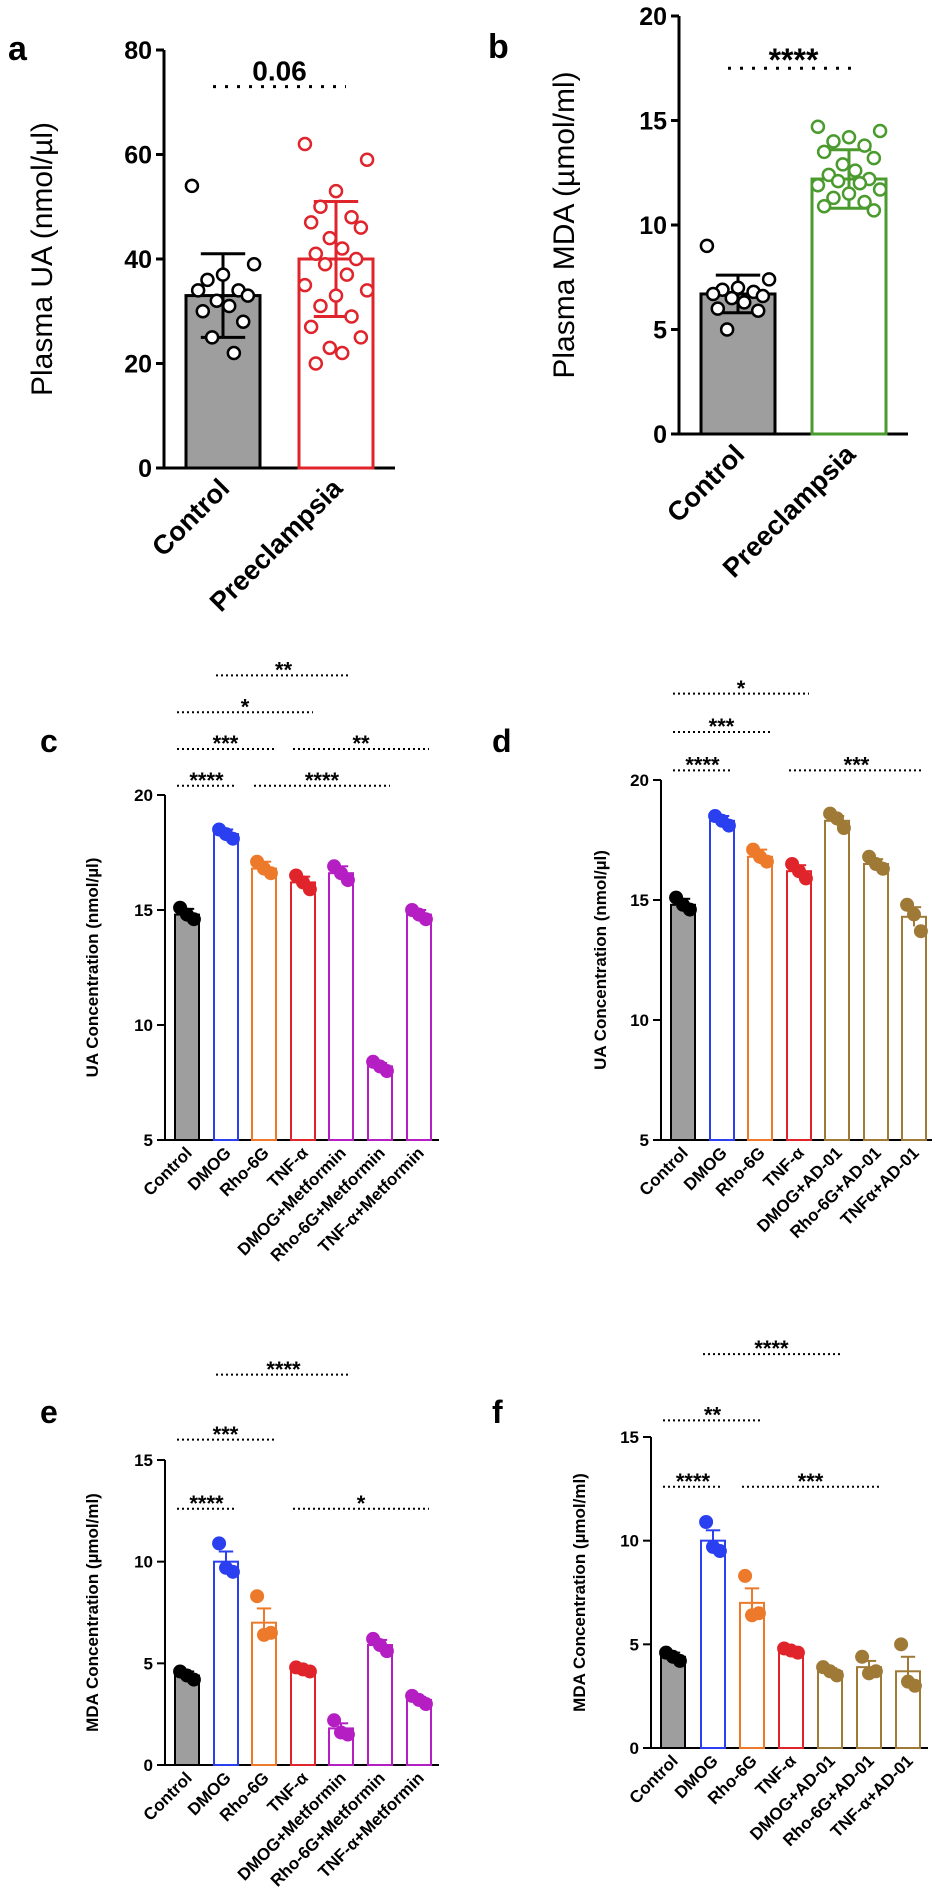 This screenshot has width=935, height=1903. What do you see at coordinates (361, 743) in the screenshot?
I see `significance-label: **` at bounding box center [361, 743].